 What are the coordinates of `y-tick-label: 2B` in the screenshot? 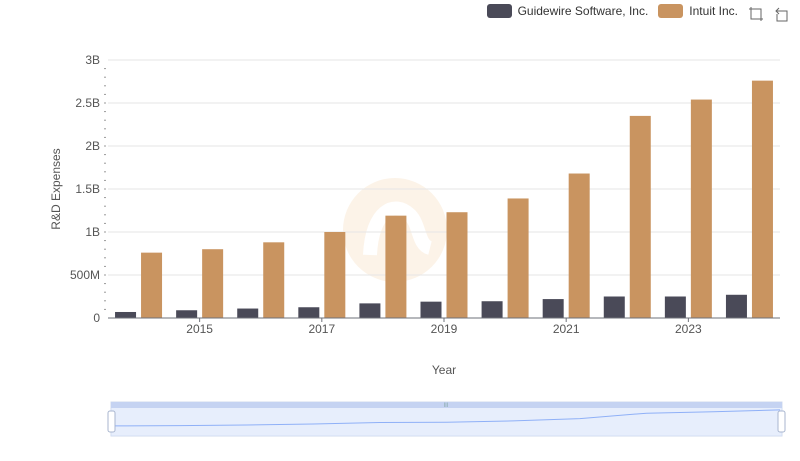 It's located at (92, 146).